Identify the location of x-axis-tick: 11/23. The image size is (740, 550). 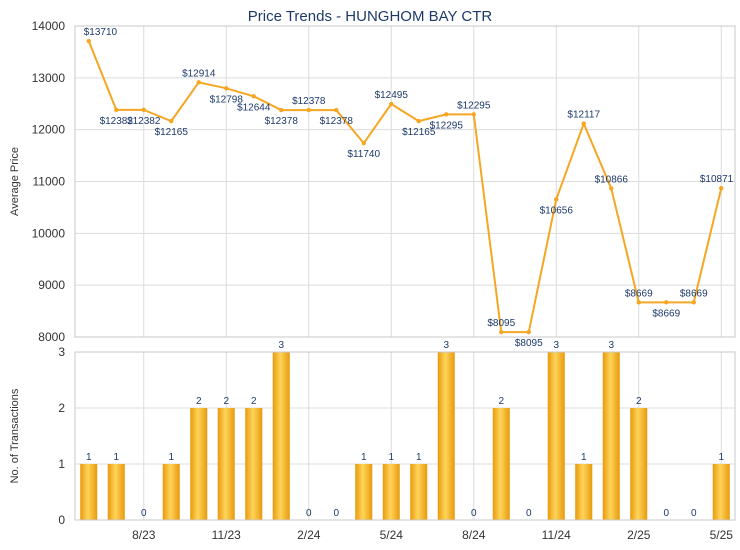
(226, 535).